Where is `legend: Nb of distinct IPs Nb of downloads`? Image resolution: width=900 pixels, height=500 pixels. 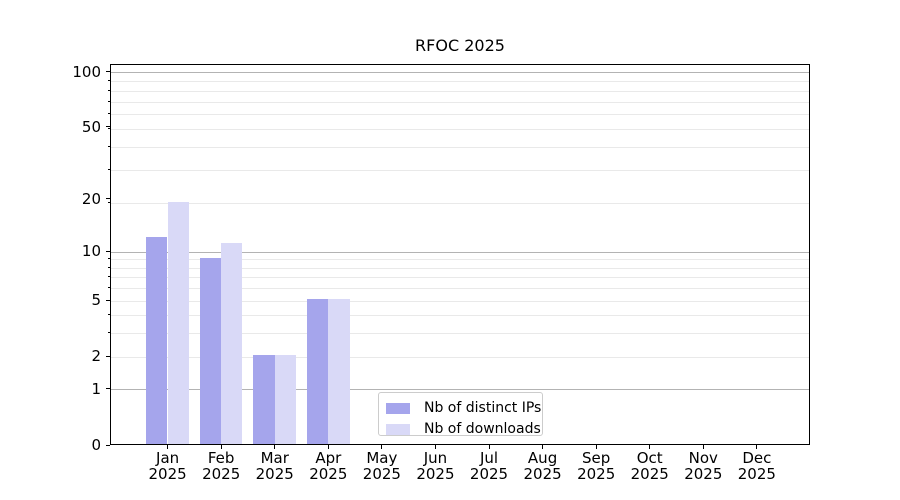
legend: Nb of distinct IPs Nb of downloads is located at coordinates (460, 414).